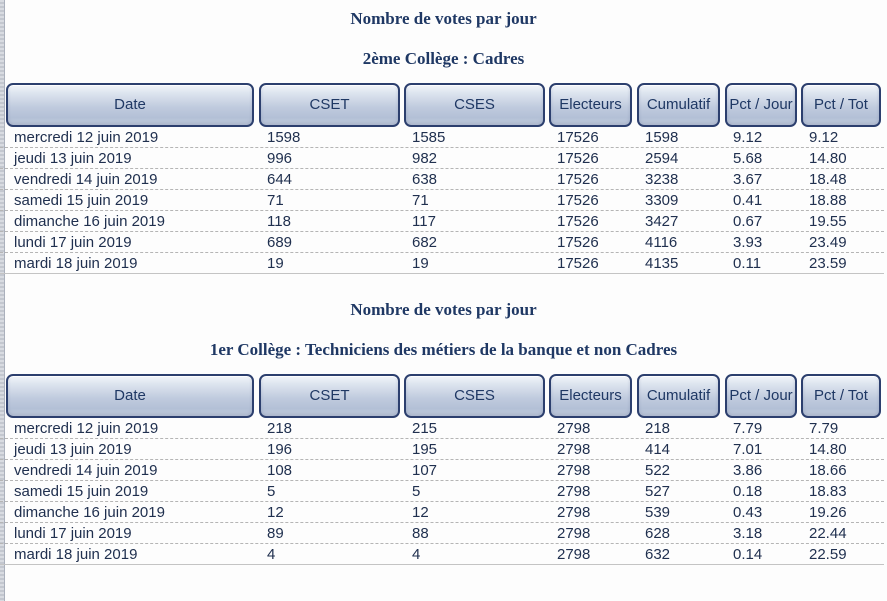 The image size is (887, 601). Describe the element at coordinates (828, 242) in the screenshot. I see `value-cell: 23.49` at that location.